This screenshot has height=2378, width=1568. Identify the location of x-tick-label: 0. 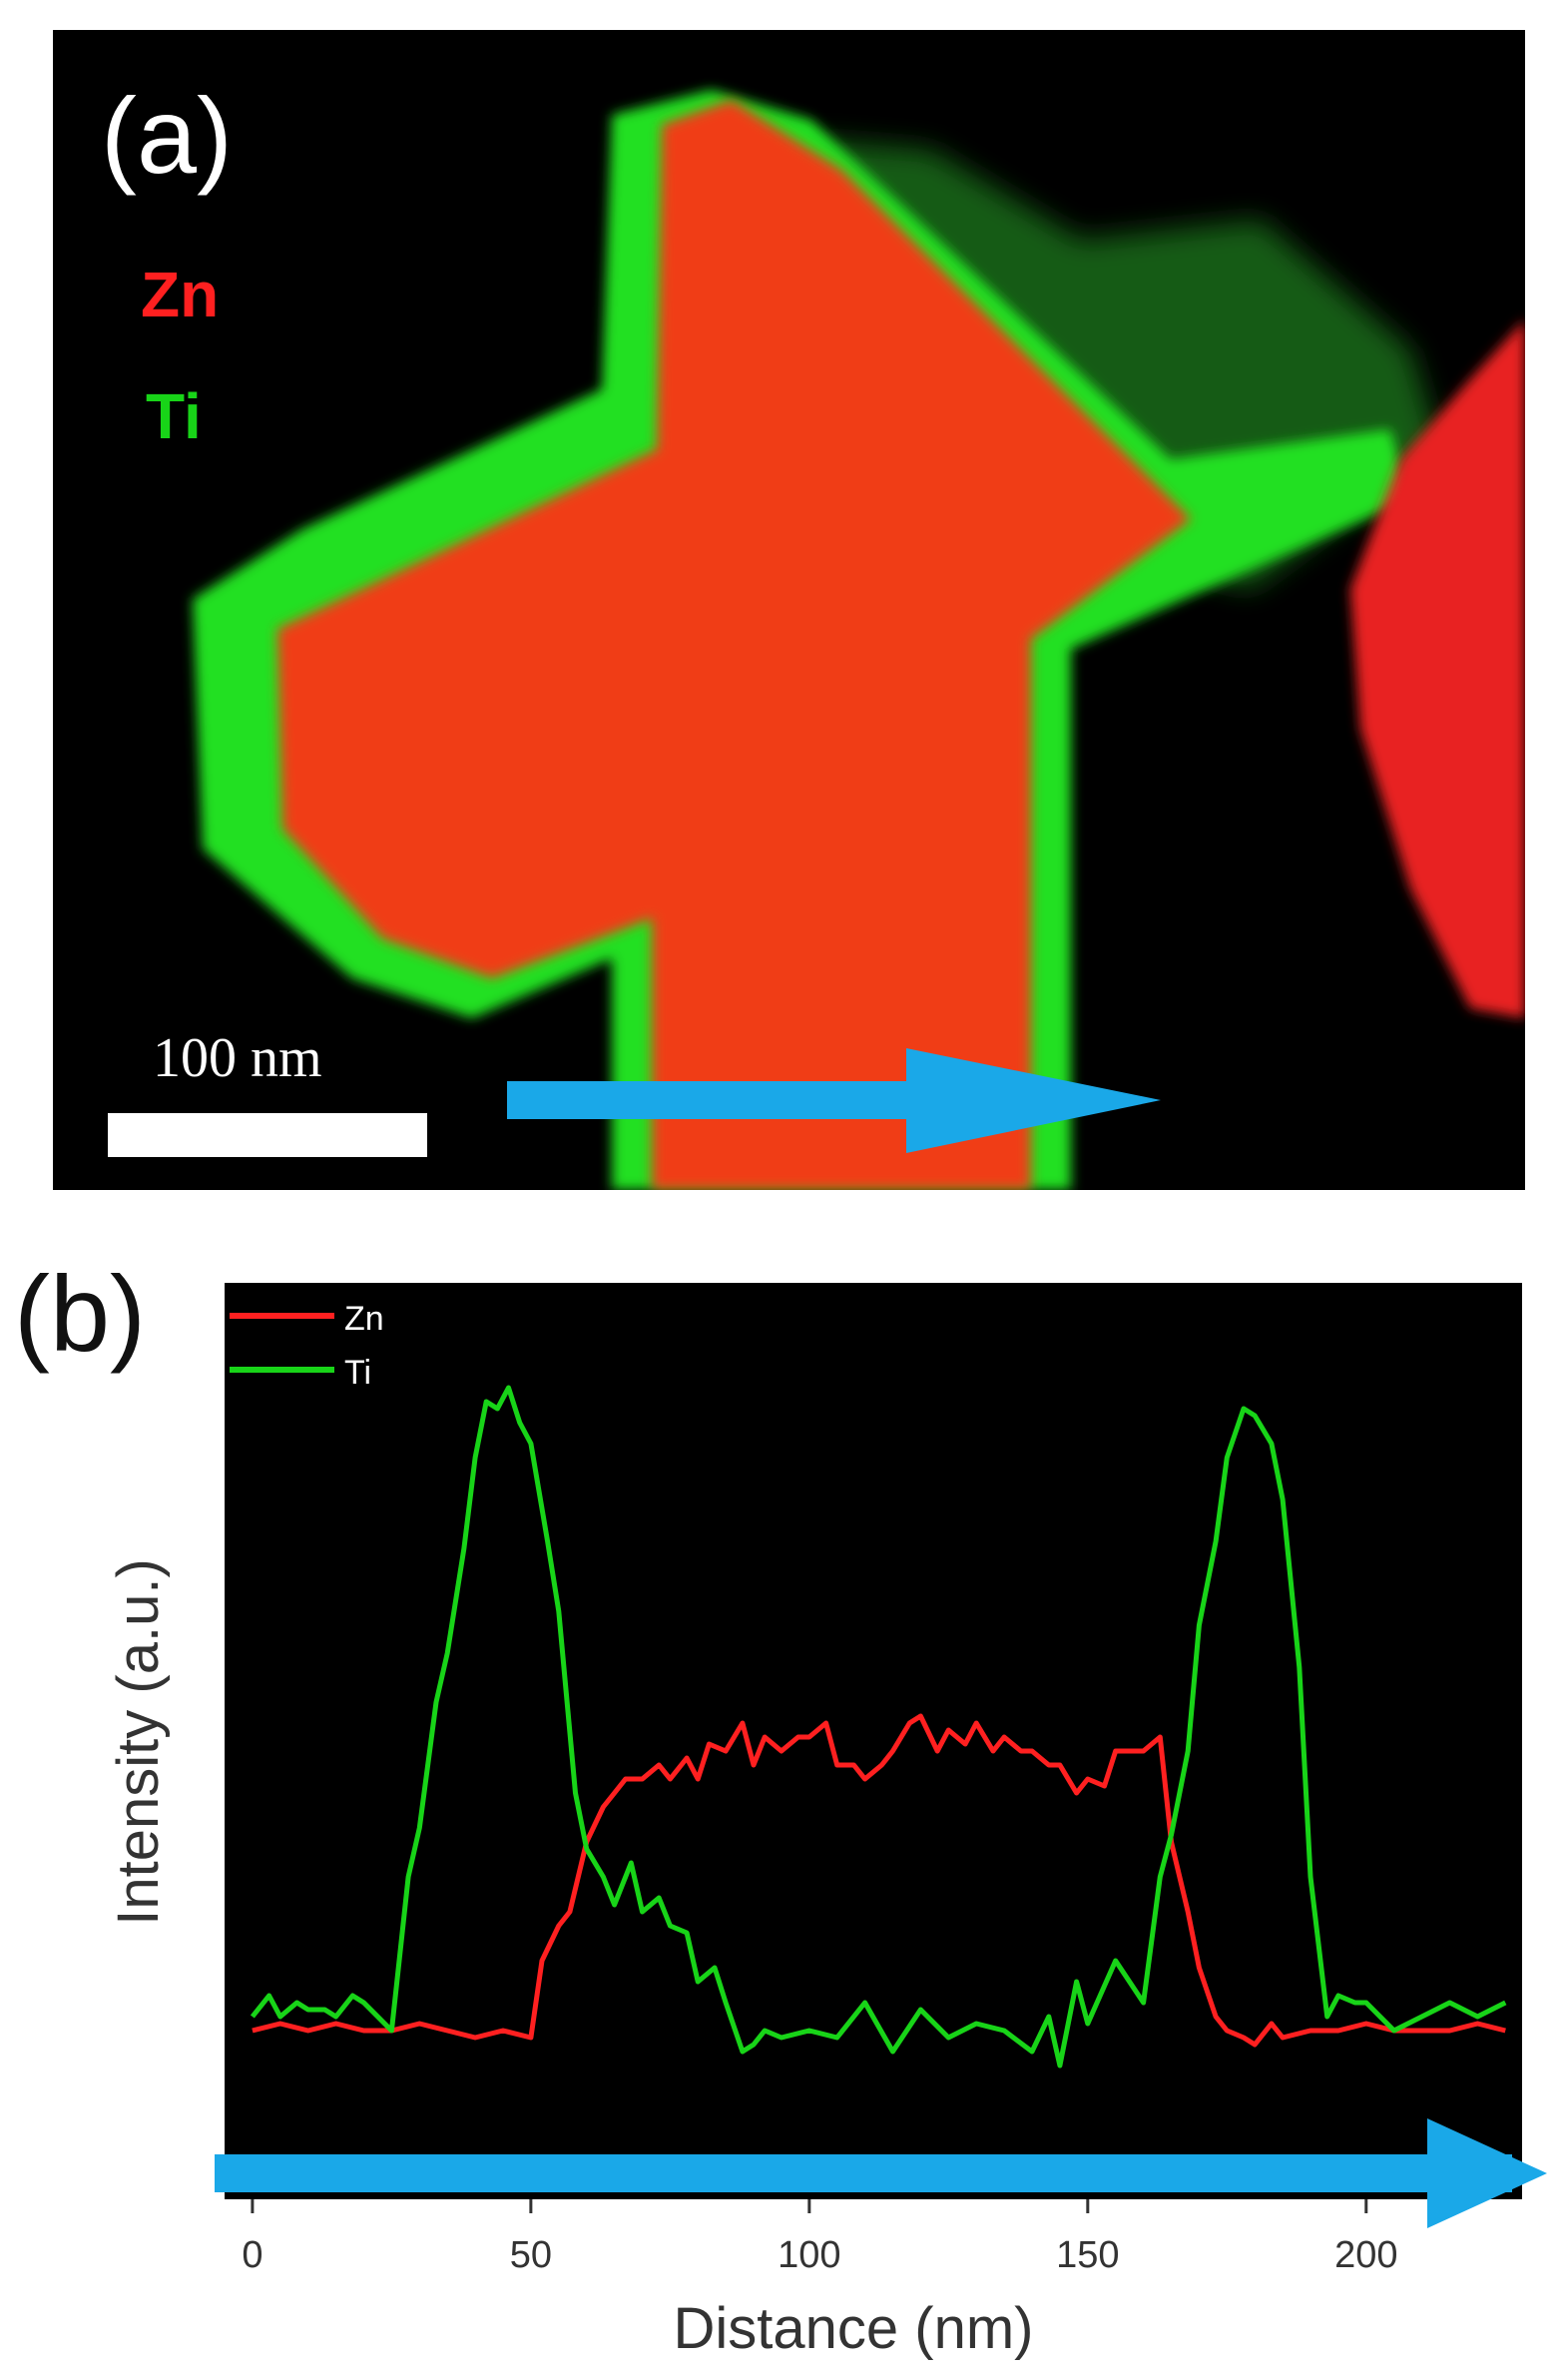
(252, 2255).